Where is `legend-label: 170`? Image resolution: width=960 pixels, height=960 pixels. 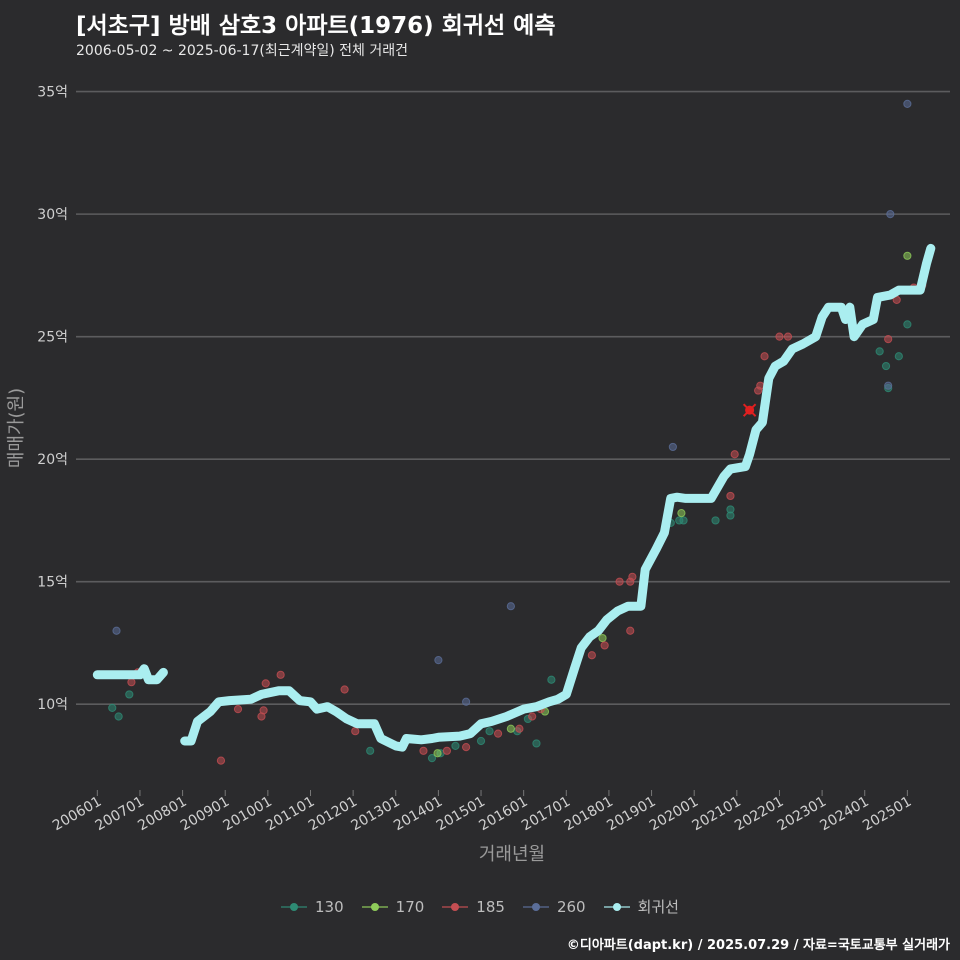
legend-label: 170 is located at coordinates (410, 906).